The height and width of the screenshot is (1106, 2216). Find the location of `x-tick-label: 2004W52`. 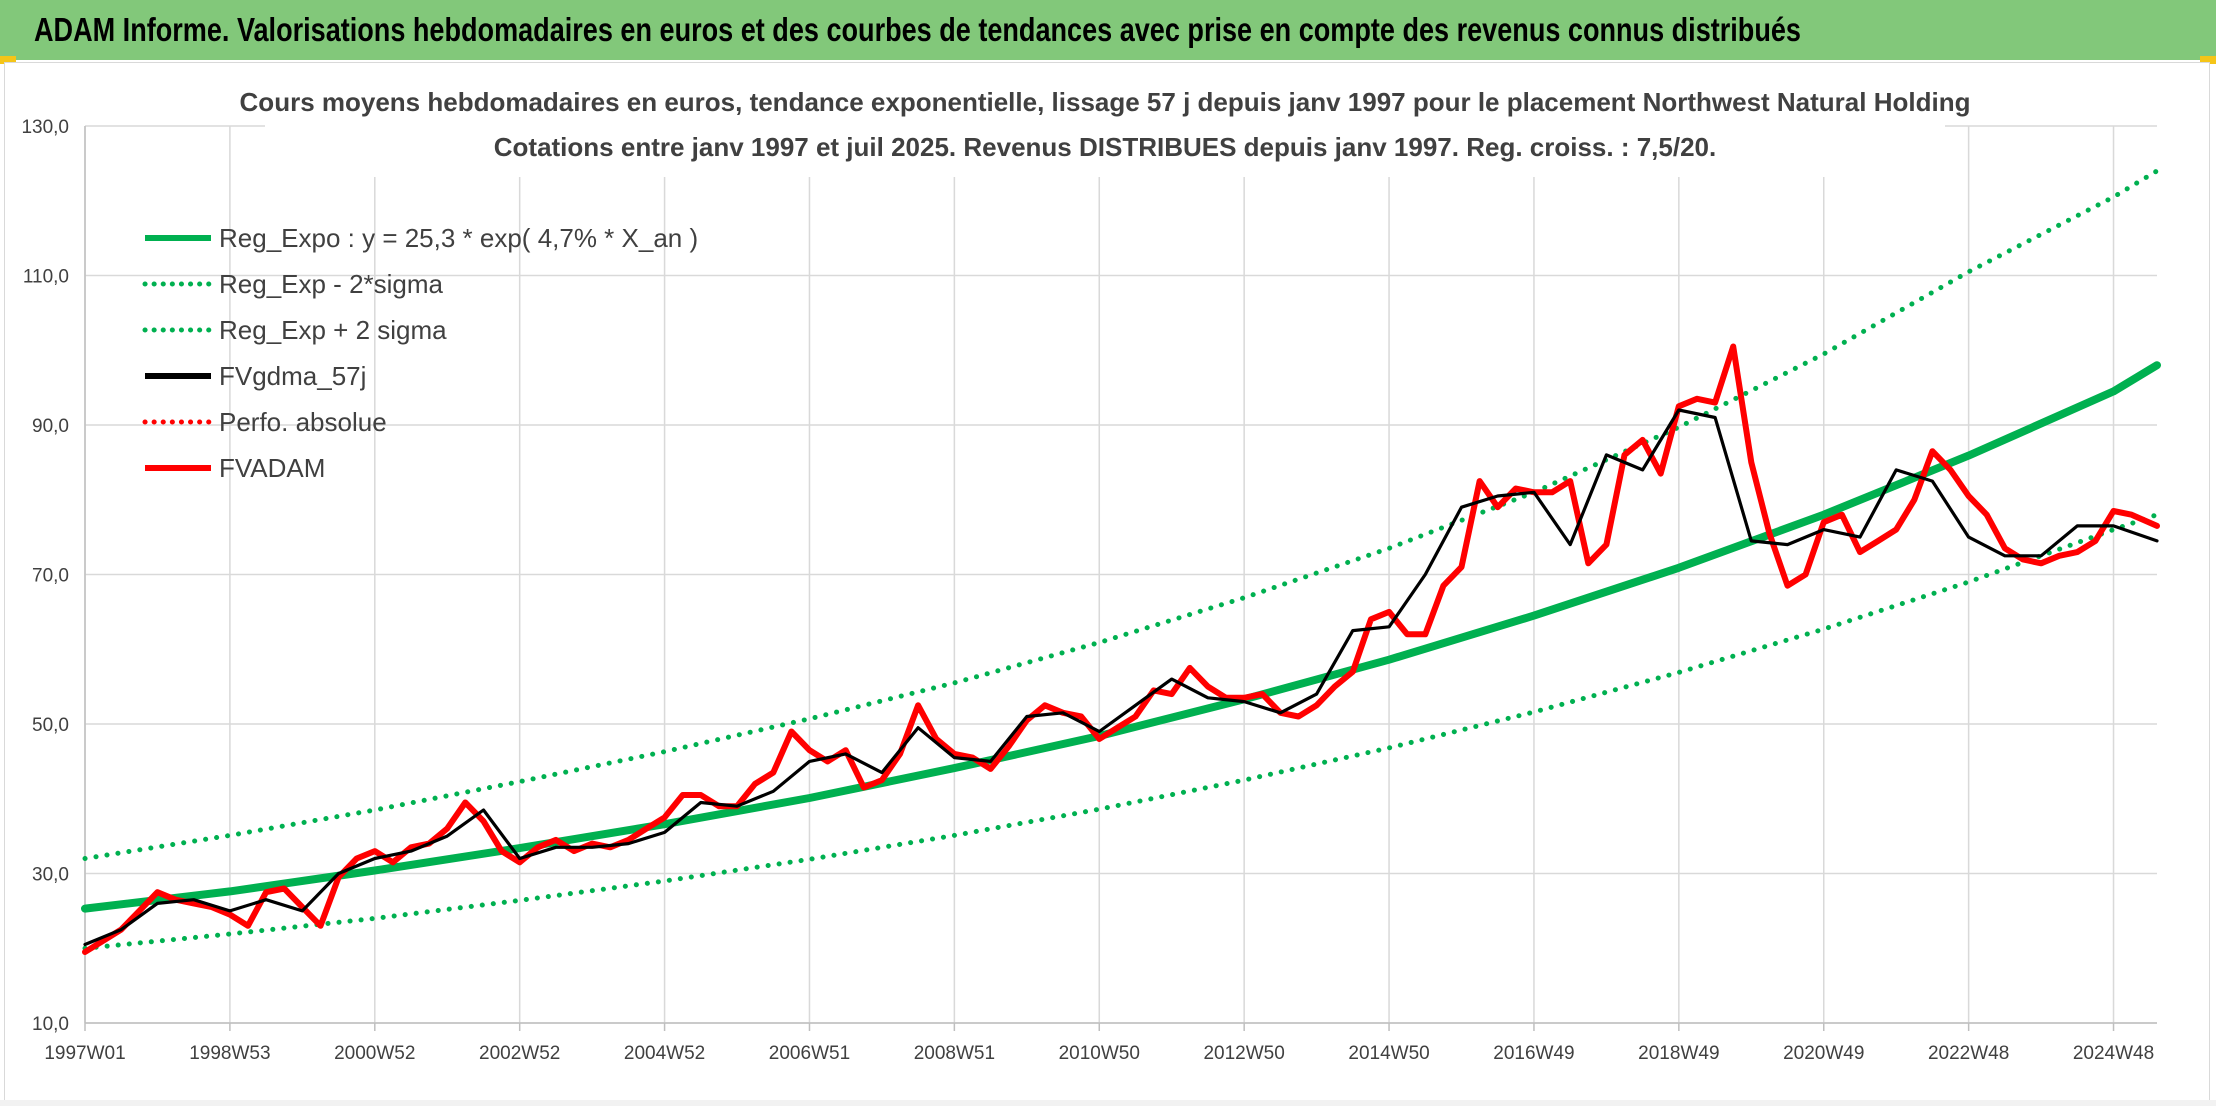

x-tick-label: 2004W52 is located at coordinates (664, 1053).